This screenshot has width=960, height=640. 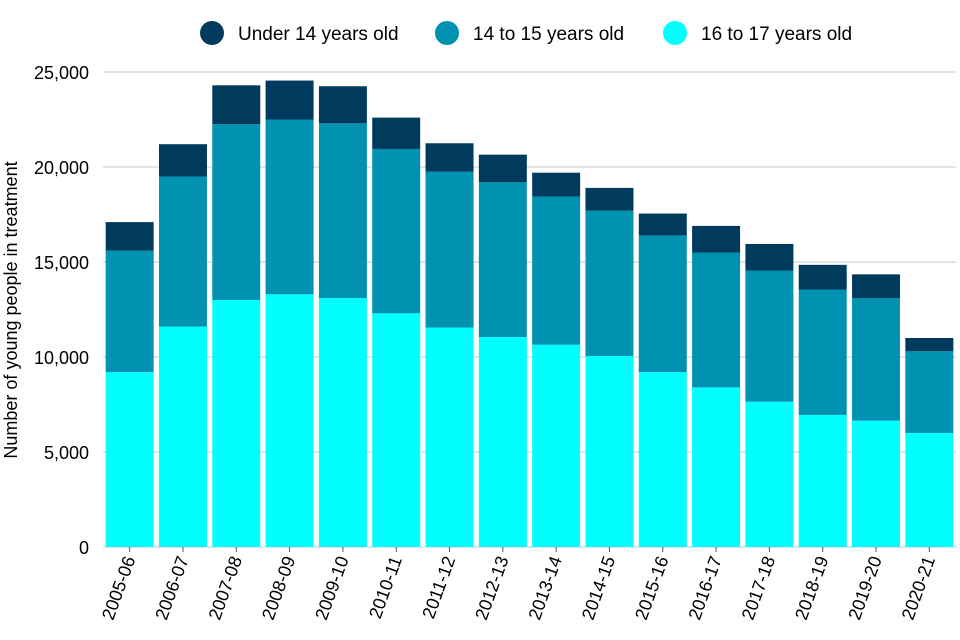 What do you see at coordinates (61, 73) in the screenshot?
I see `y-tick-label: 25,000` at bounding box center [61, 73].